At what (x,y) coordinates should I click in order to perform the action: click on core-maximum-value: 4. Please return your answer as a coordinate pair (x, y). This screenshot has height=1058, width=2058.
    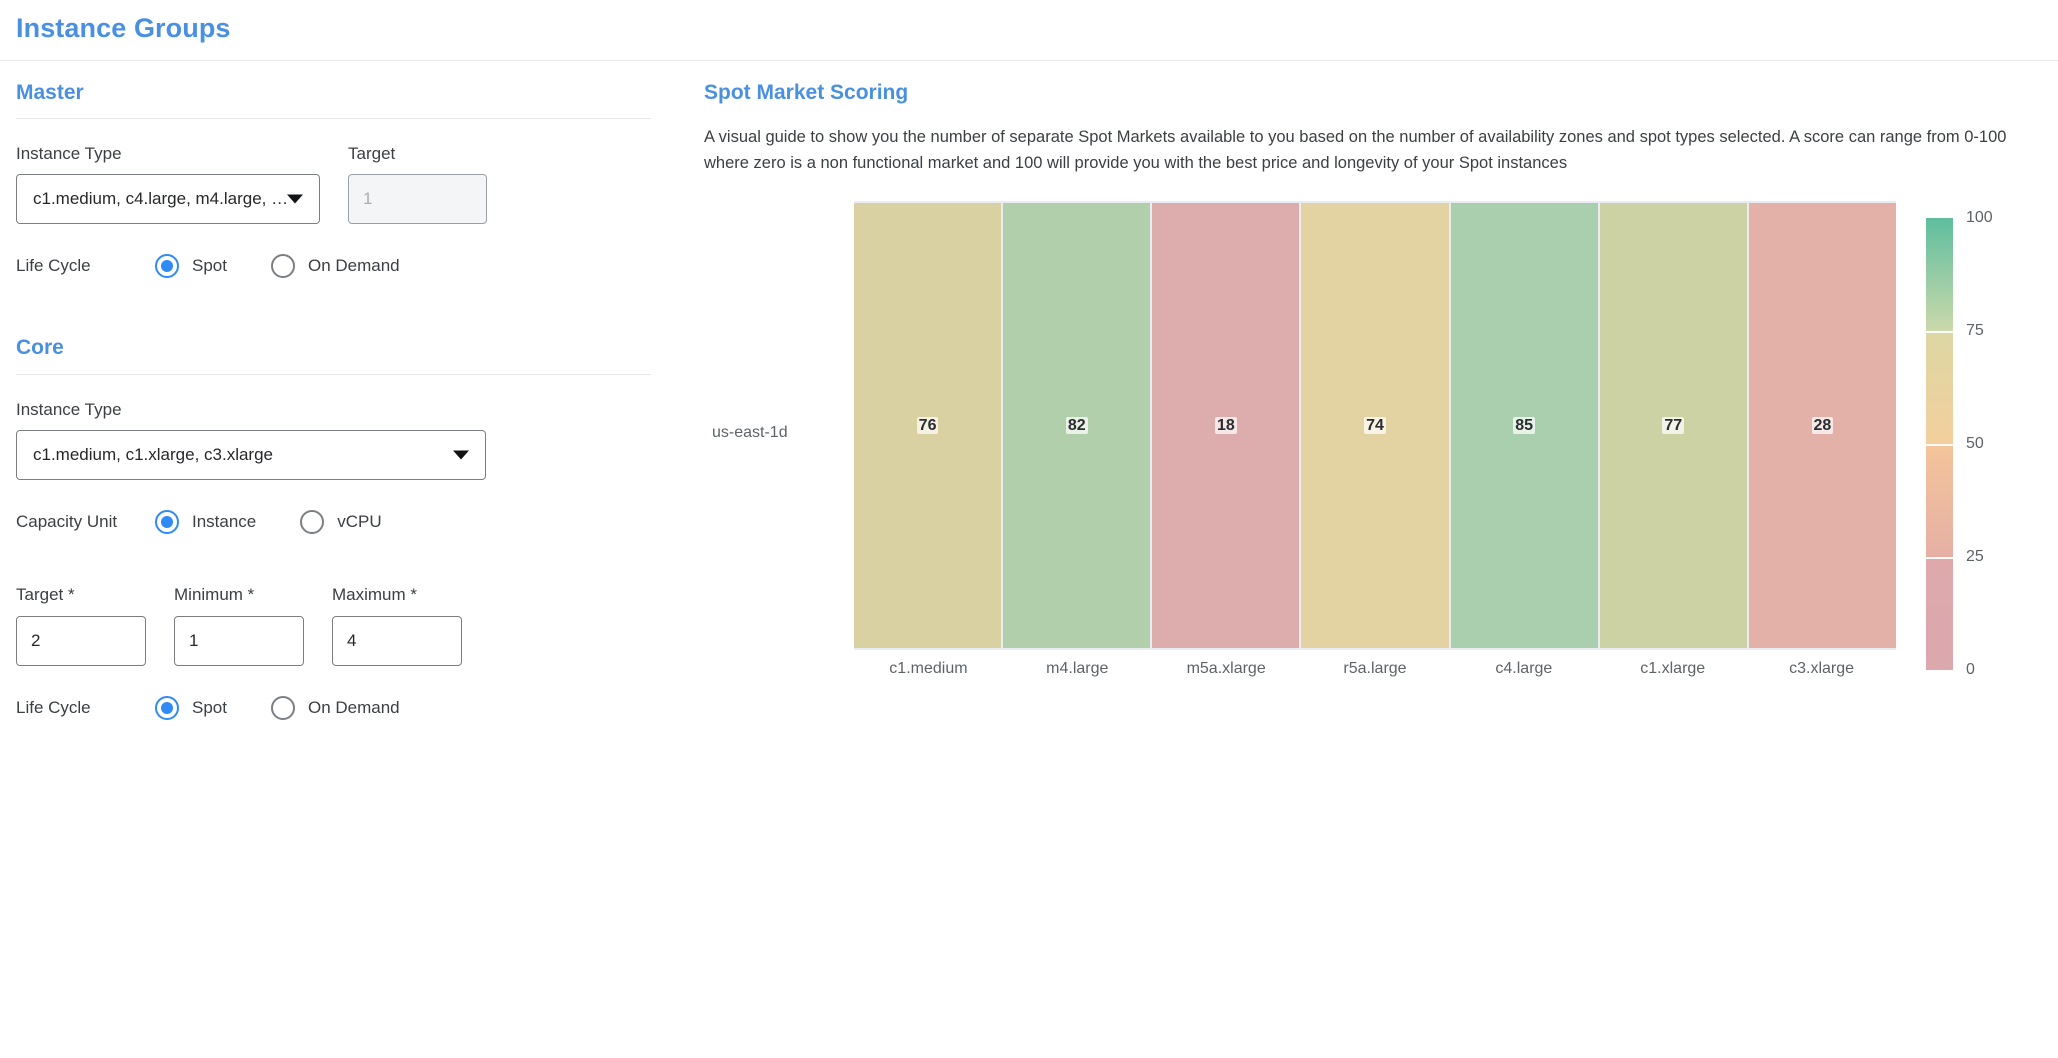
    Looking at the image, I should click on (352, 640).